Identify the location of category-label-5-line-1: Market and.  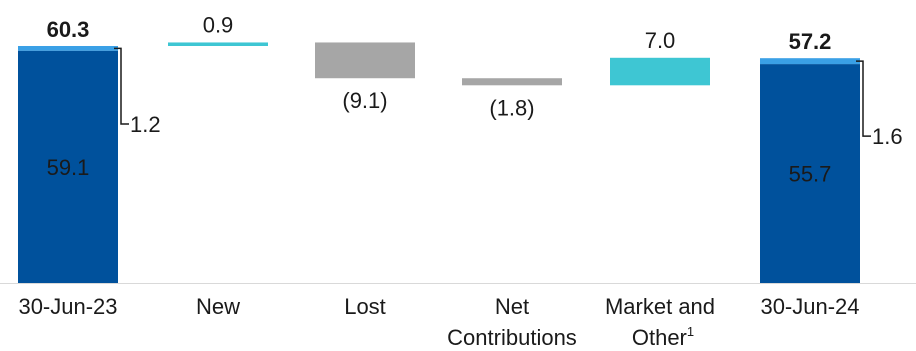
(660, 306).